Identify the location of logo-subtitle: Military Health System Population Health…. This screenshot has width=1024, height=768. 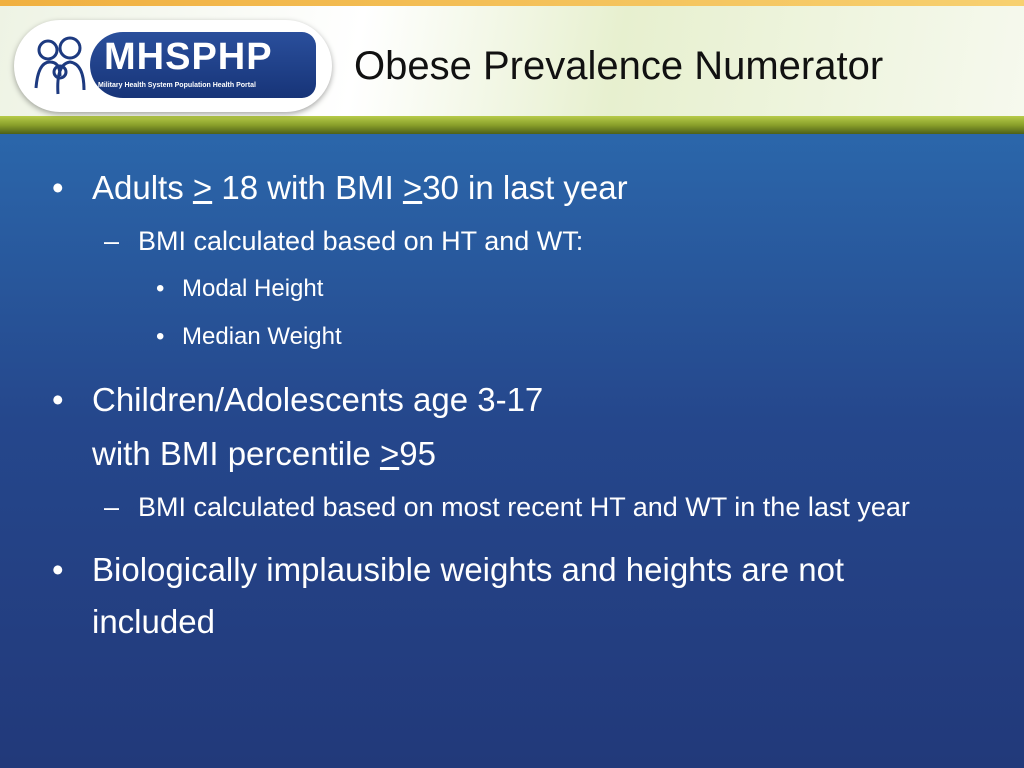
(177, 85).